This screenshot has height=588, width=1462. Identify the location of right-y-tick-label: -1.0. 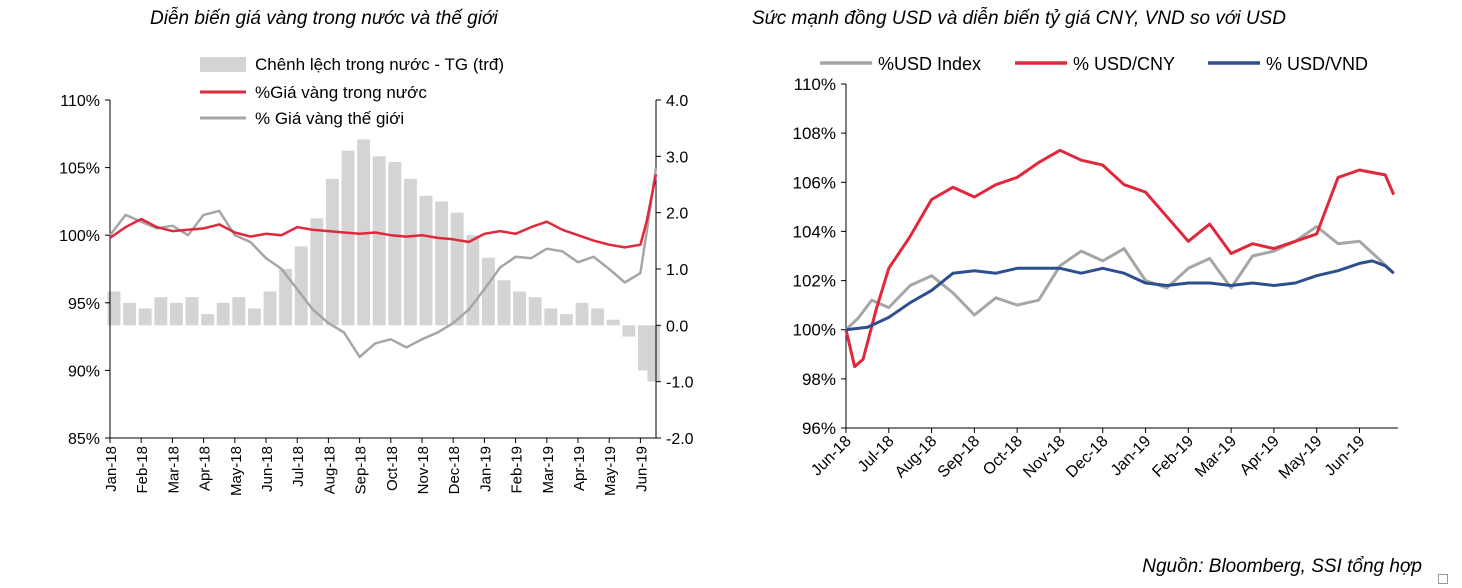
(680, 383).